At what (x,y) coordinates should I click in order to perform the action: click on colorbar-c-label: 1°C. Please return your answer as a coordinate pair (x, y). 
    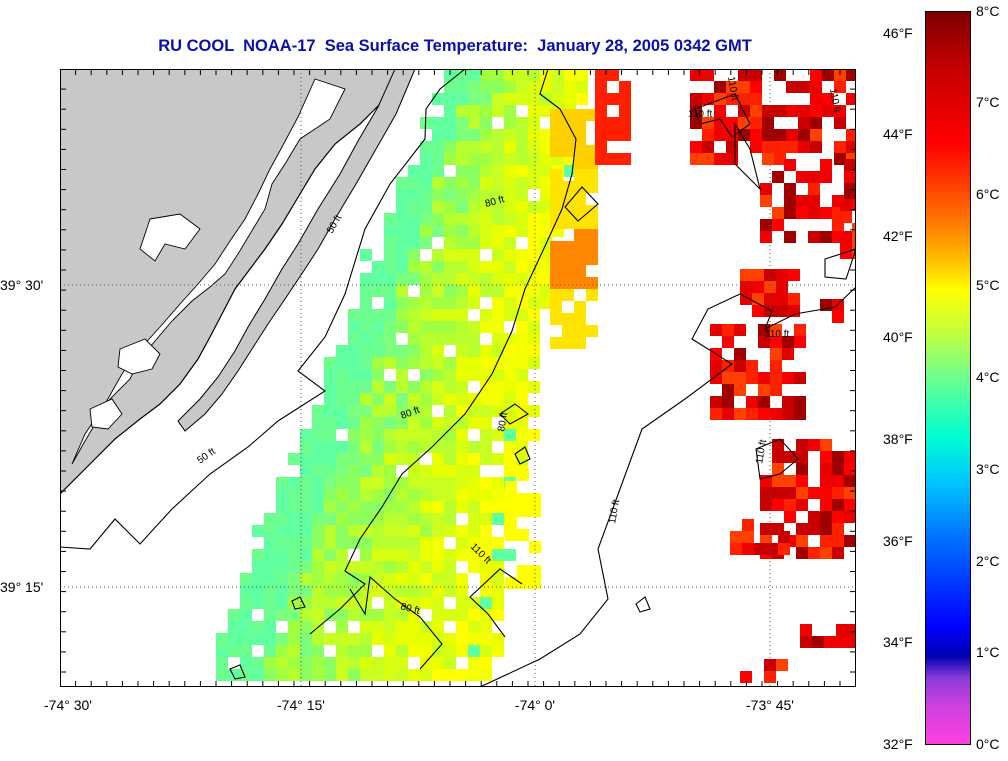
    Looking at the image, I should click on (988, 652).